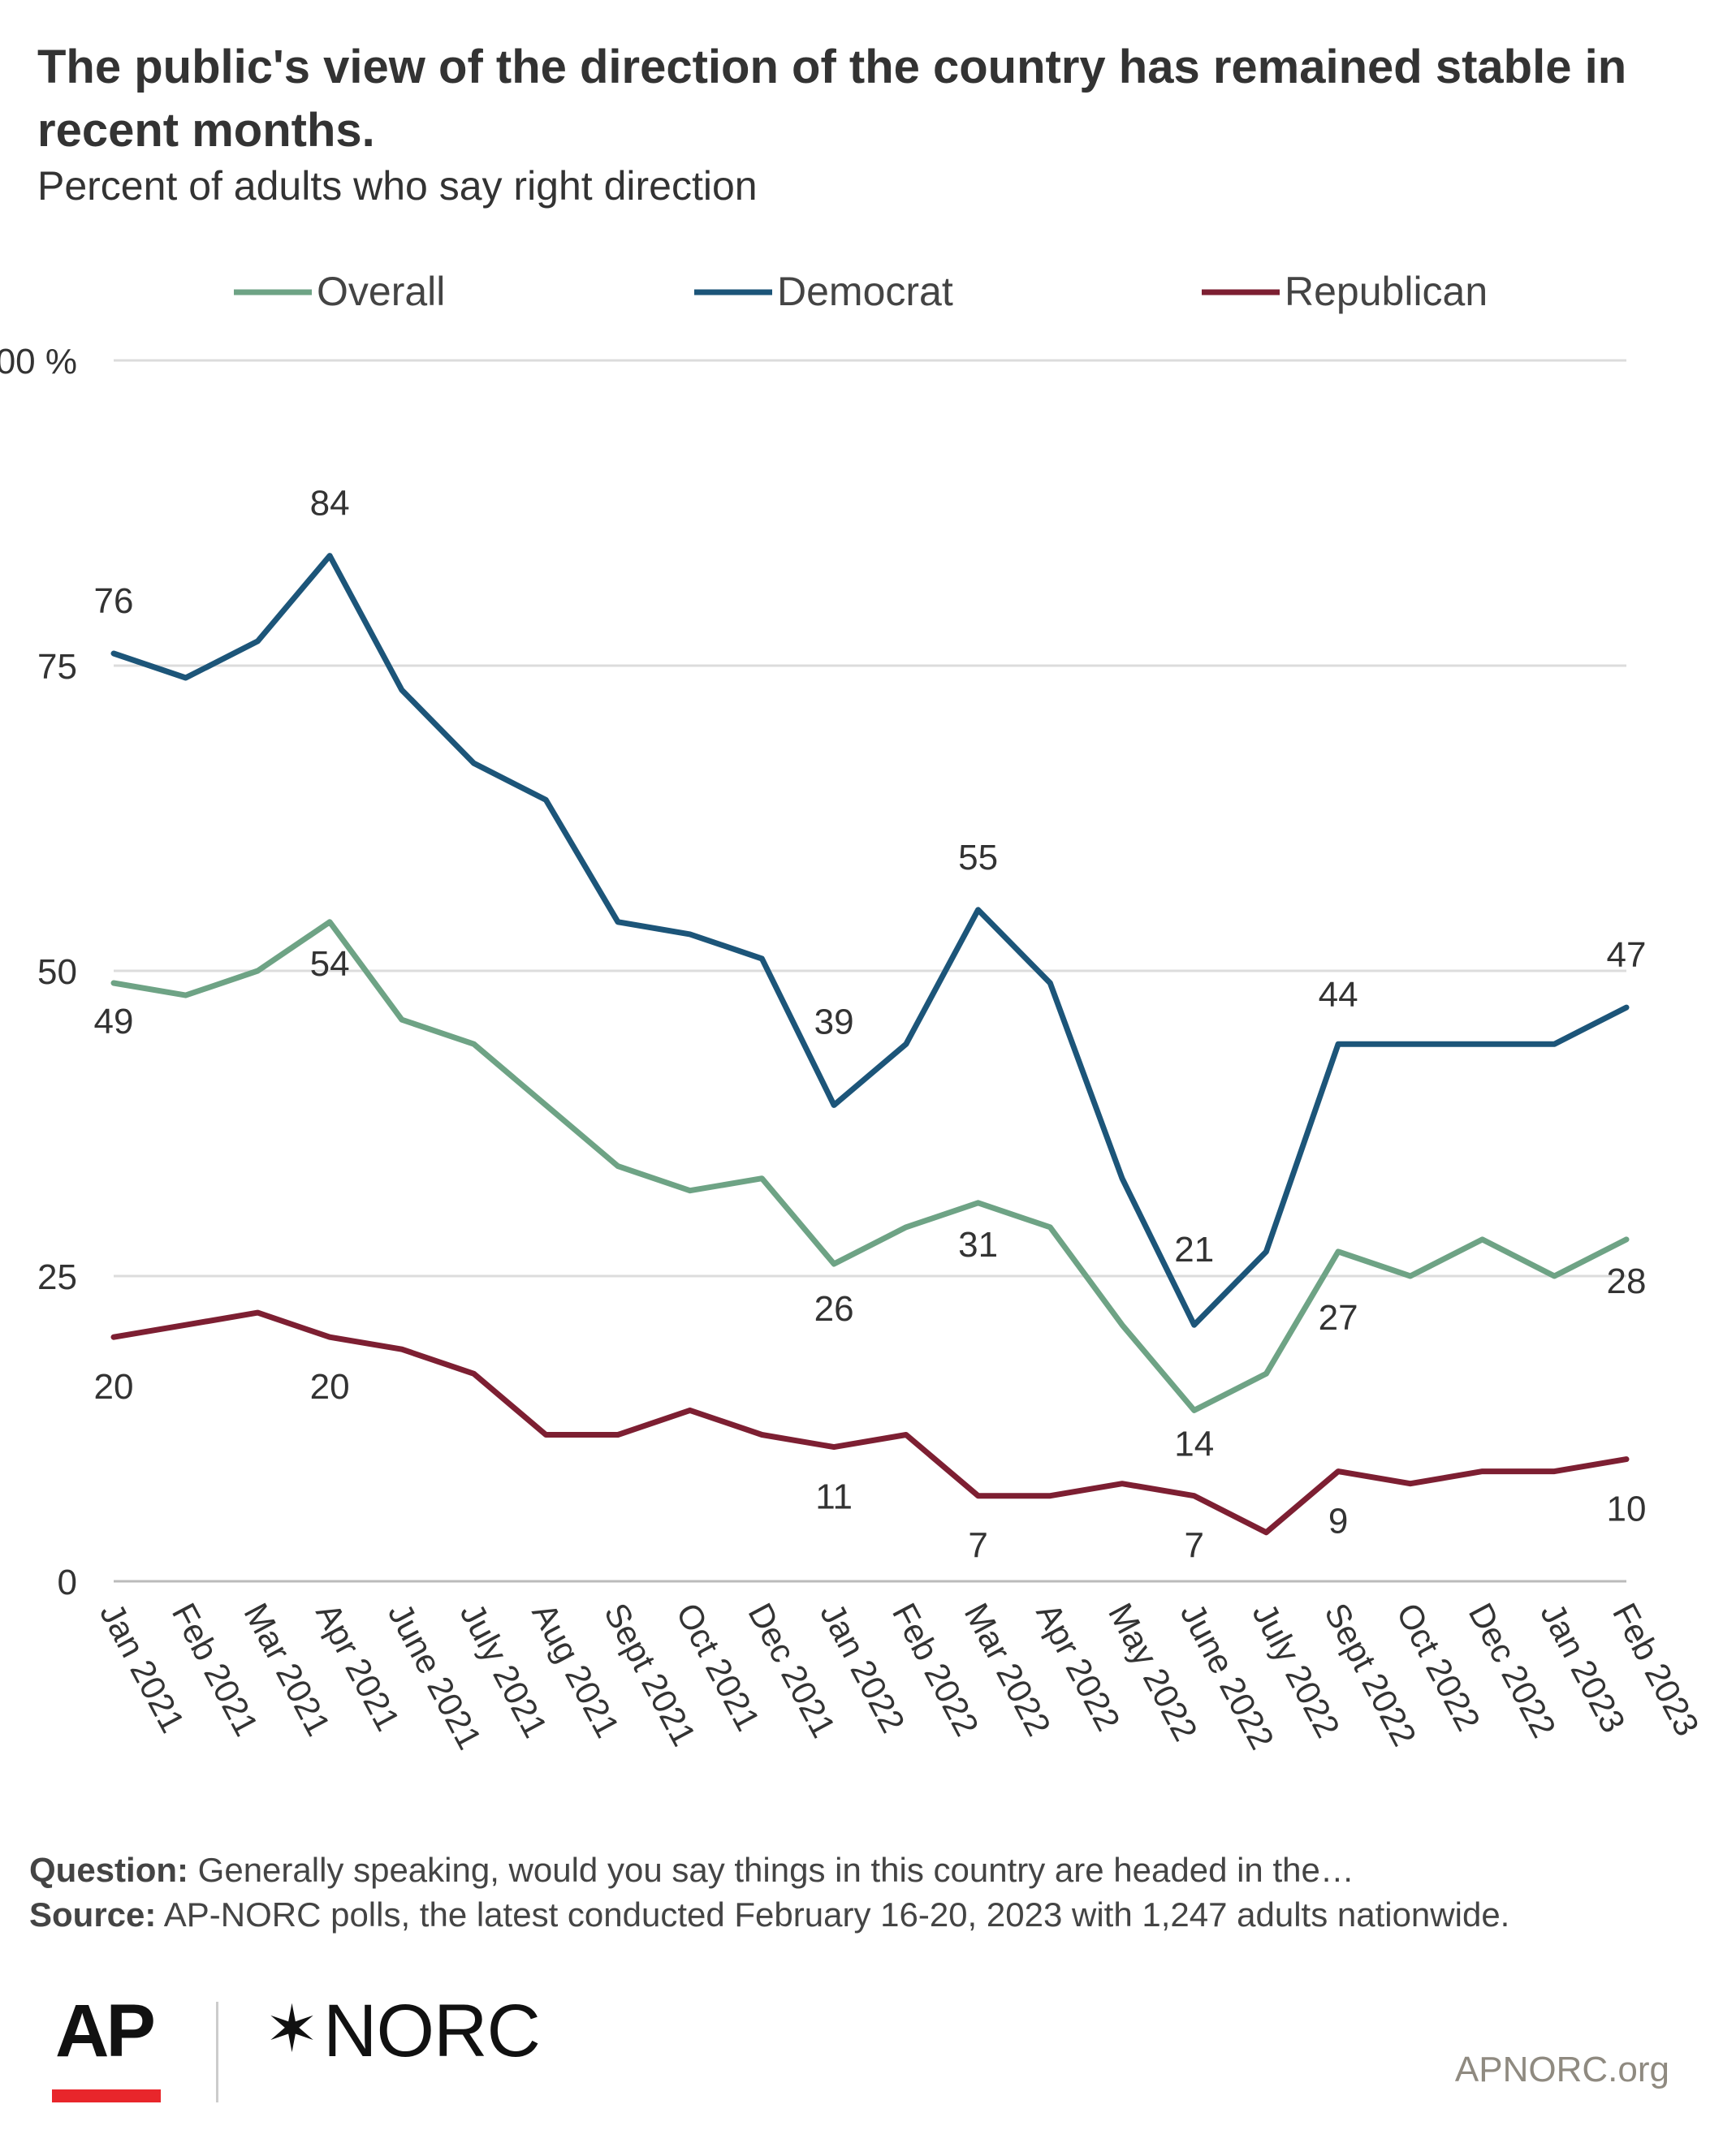  Describe the element at coordinates (114, 601) in the screenshot. I see `data-label-democrat: 76` at that location.